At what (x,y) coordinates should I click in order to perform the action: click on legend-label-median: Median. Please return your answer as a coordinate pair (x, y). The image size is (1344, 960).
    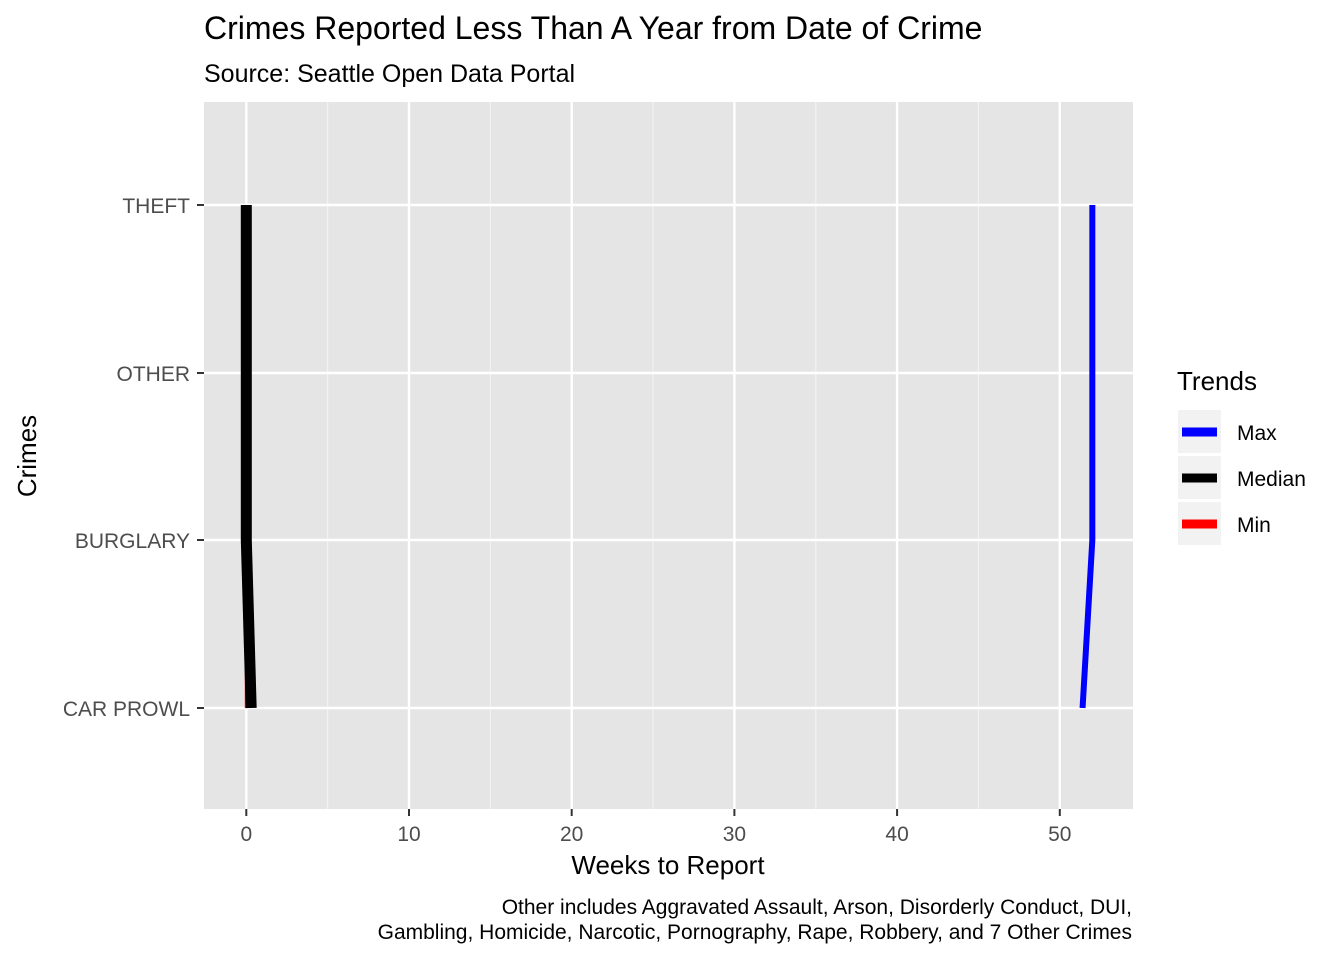
    Looking at the image, I should click on (1271, 479).